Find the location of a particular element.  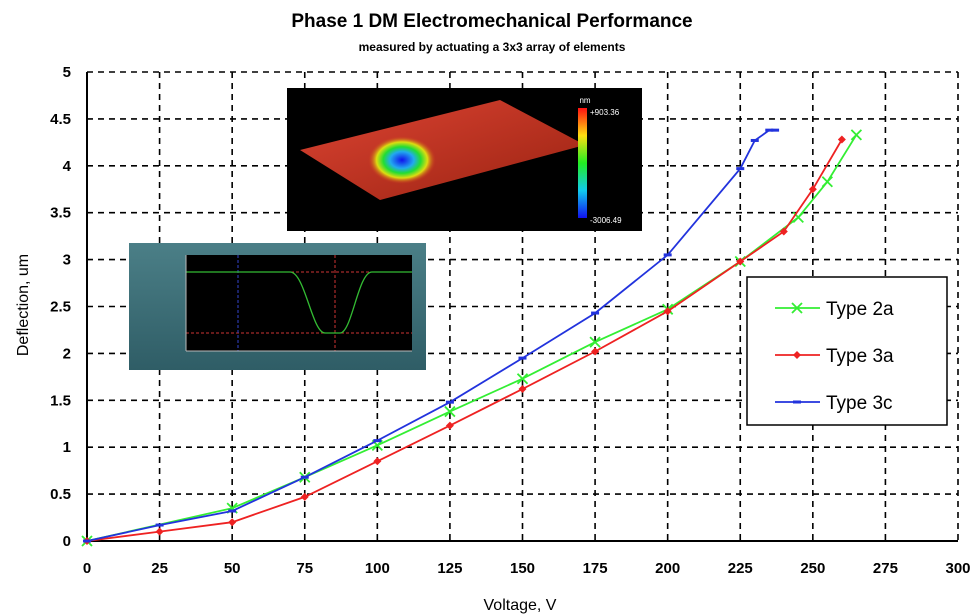

x-tick-label: 0 is located at coordinates (87, 568).